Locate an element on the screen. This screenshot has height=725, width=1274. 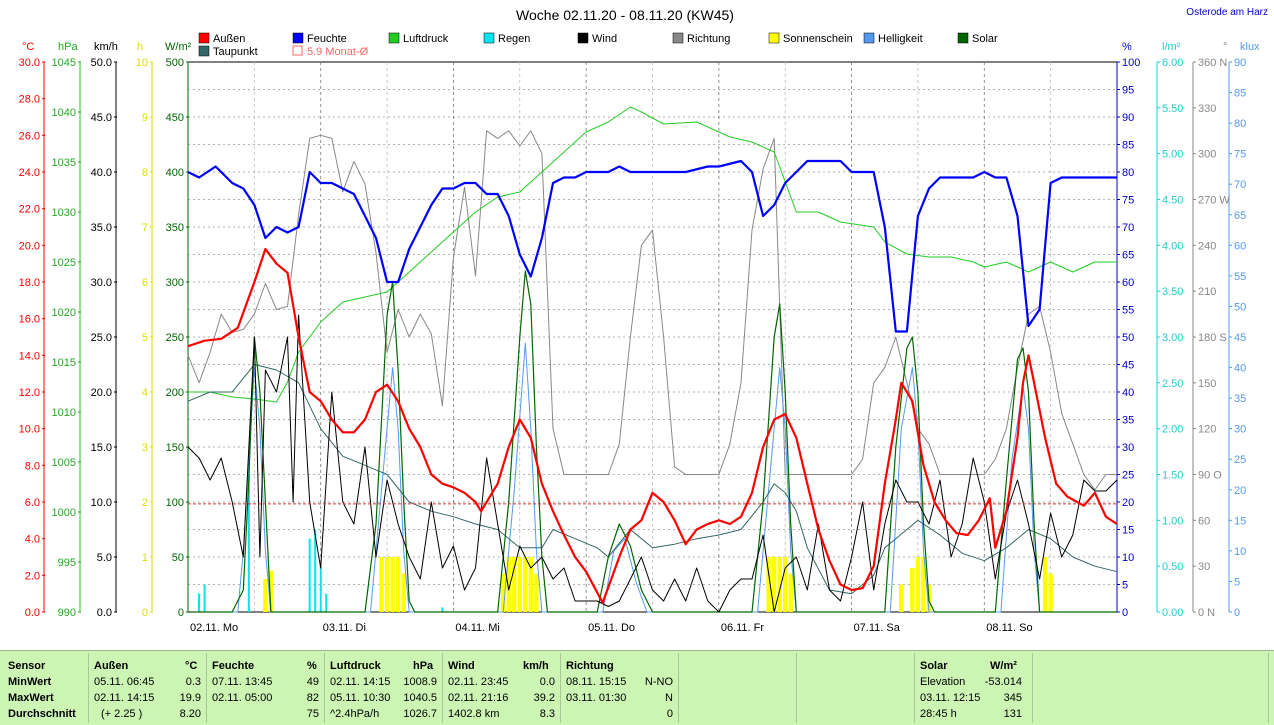
legend-label: Wind is located at coordinates (604, 39).